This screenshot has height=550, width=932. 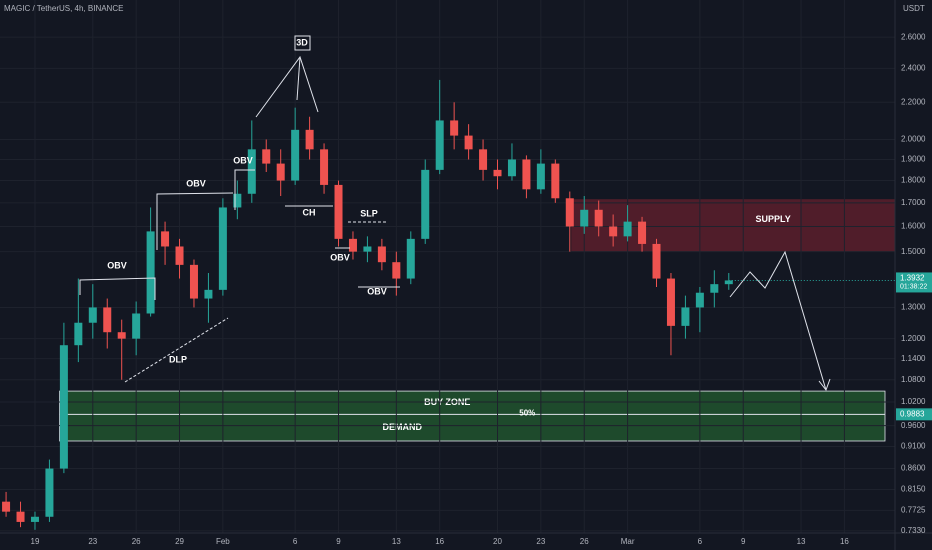 What do you see at coordinates (913, 159) in the screenshot?
I see `y-tick-label: 1.9000` at bounding box center [913, 159].